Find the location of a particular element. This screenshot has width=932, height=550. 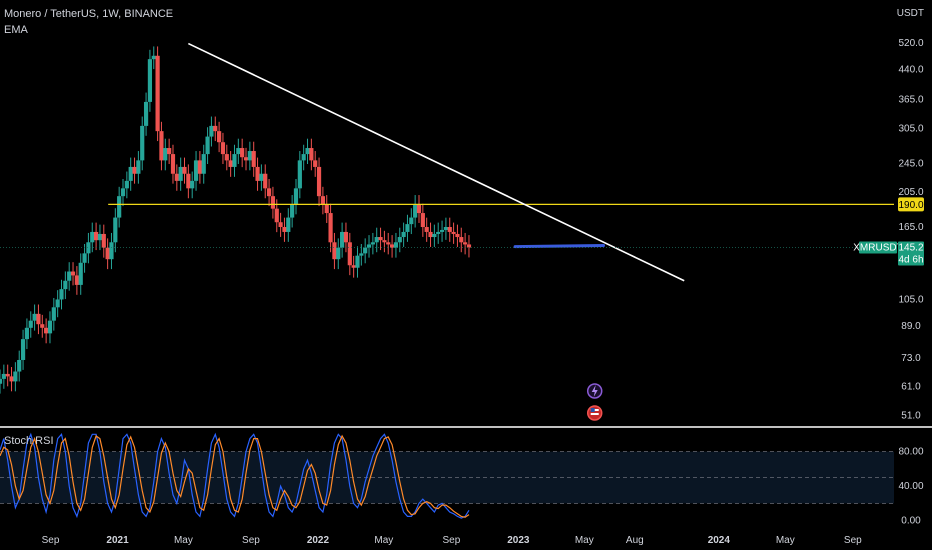

y-tick-label: 365.0 is located at coordinates (910, 100).